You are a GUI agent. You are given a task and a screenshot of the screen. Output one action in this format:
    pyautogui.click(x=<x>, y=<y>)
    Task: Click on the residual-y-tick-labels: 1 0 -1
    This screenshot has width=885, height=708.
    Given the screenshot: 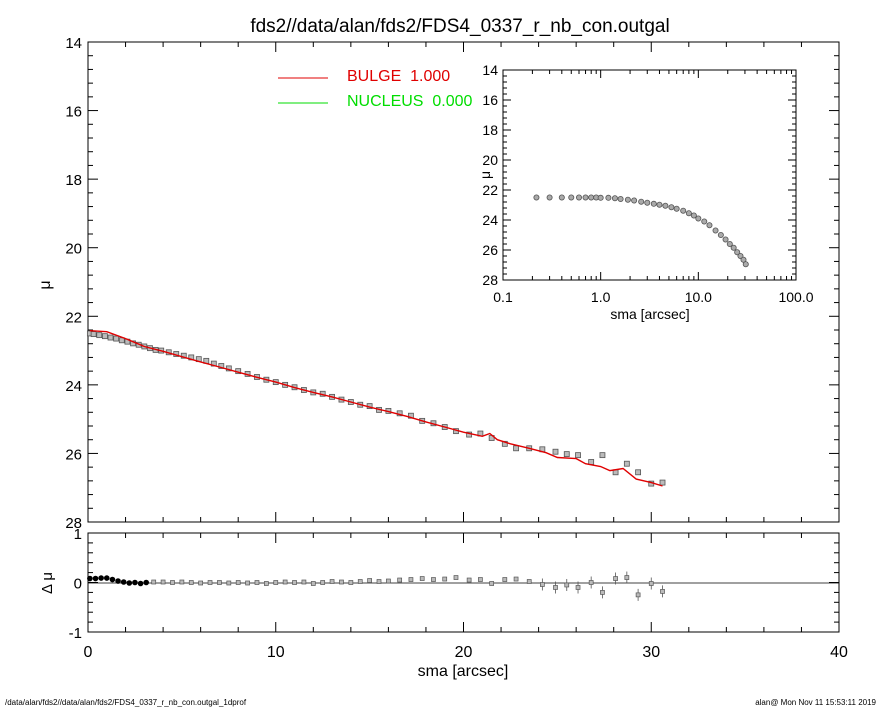 What is the action you would take?
    pyautogui.click(x=75, y=584)
    